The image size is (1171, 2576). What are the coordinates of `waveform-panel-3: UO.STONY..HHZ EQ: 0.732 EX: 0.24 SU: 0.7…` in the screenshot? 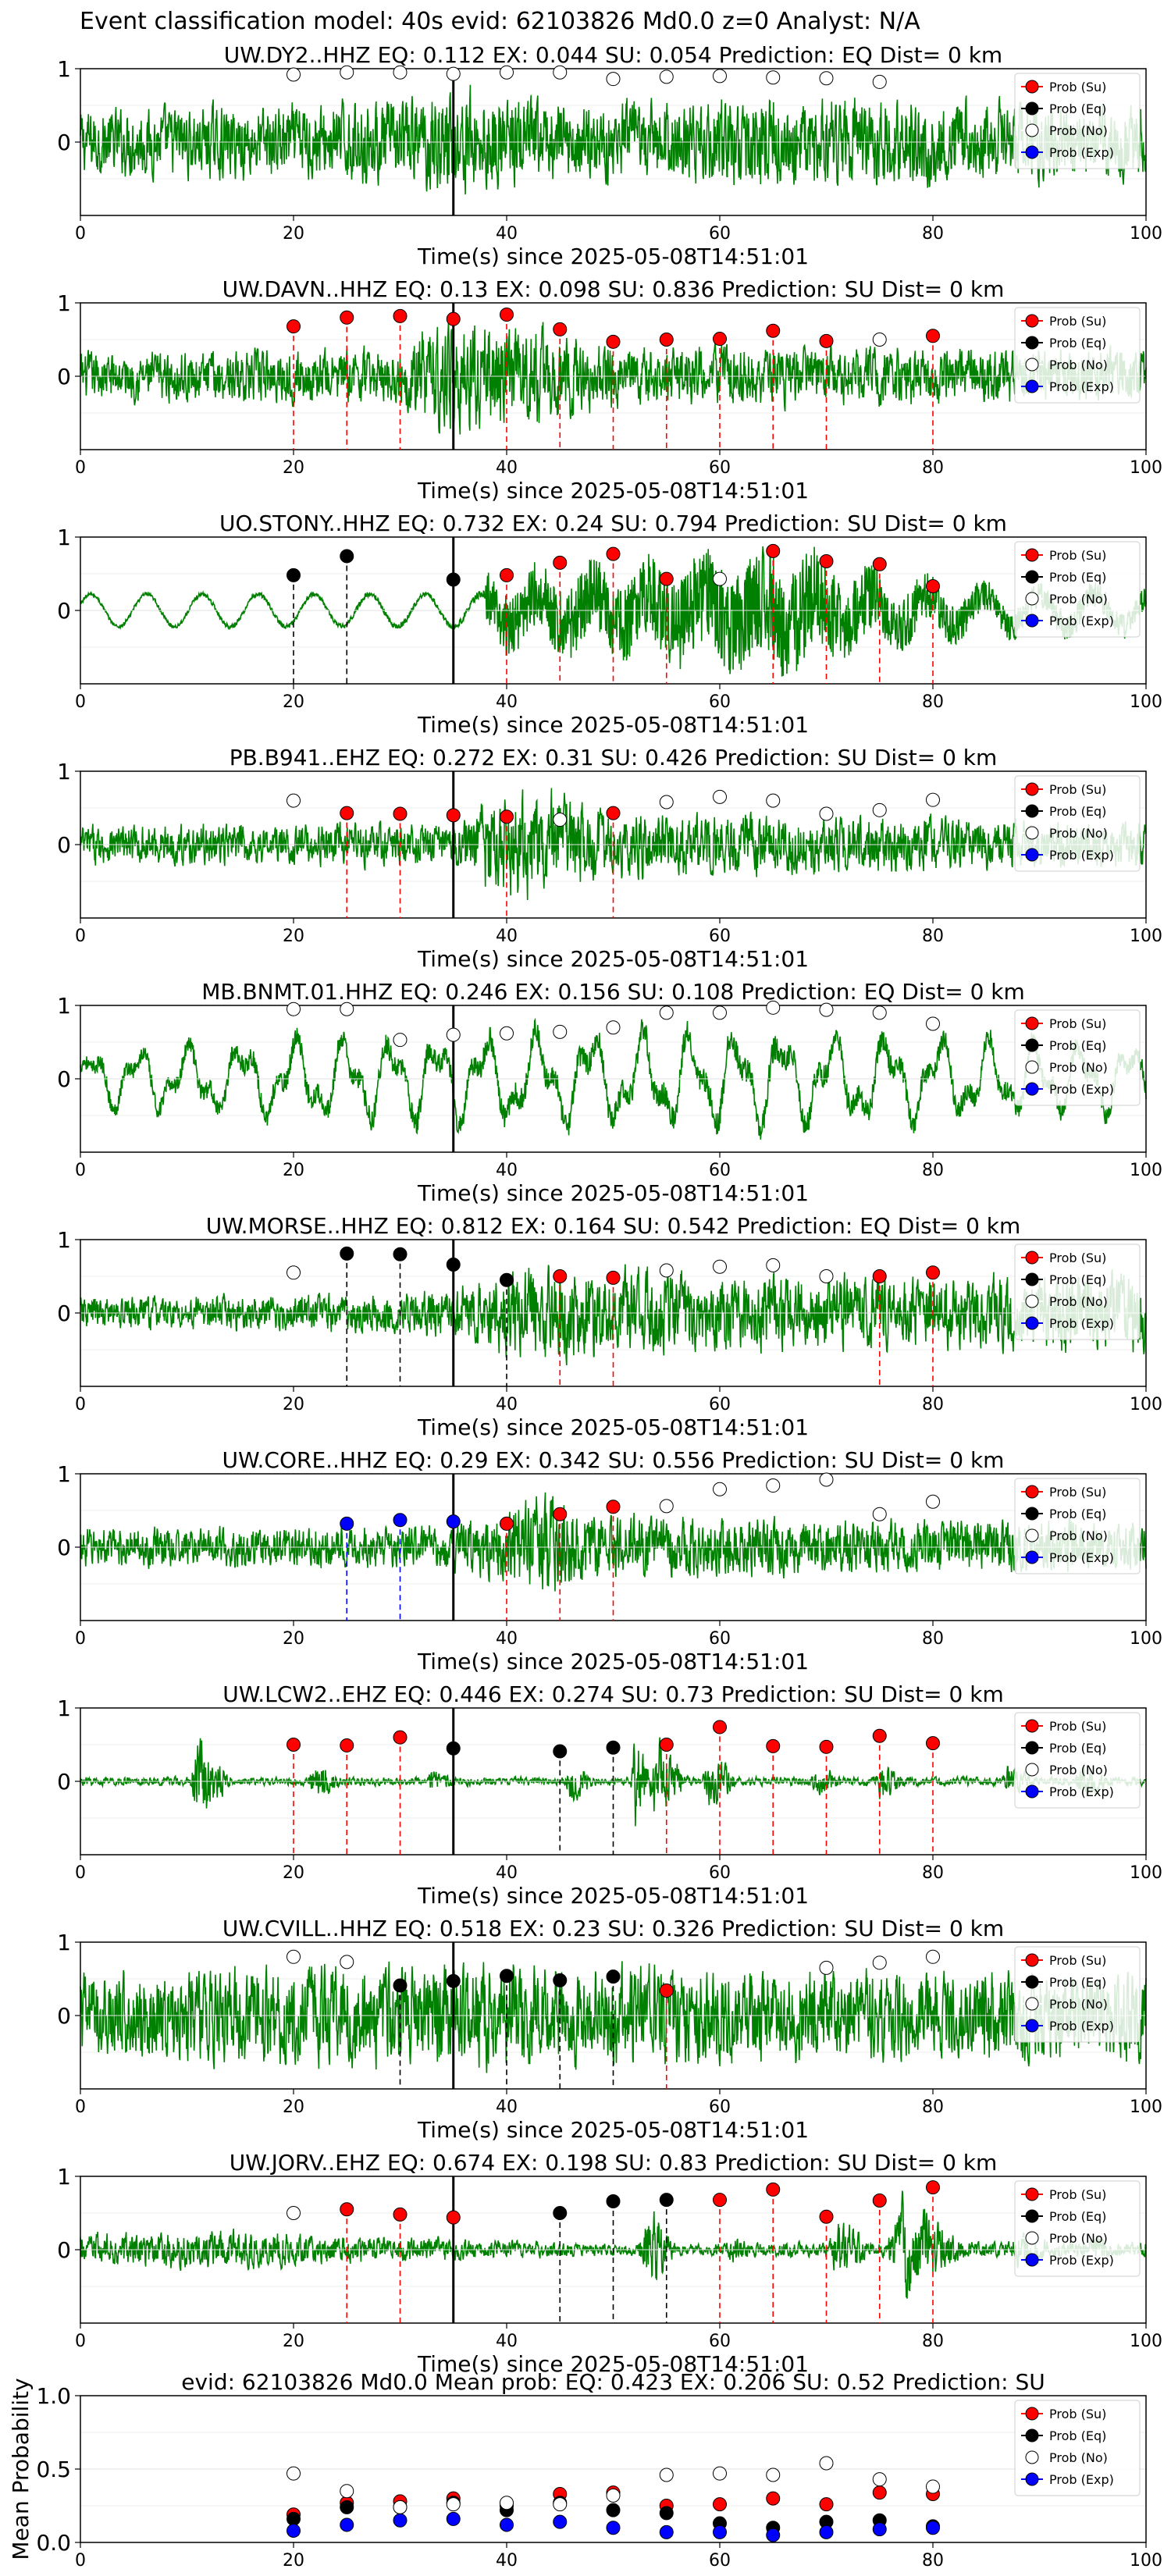 It's located at (609, 624).